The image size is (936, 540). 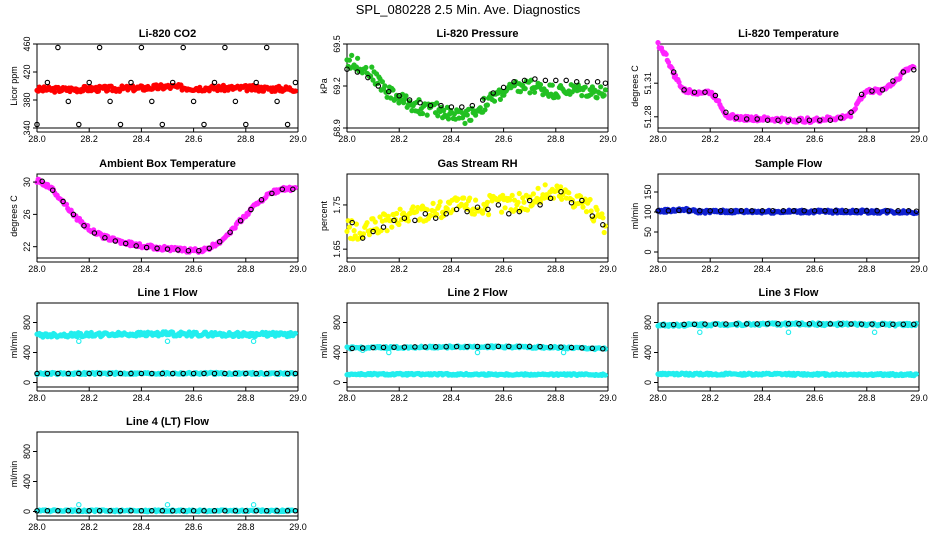 What do you see at coordinates (476, 89) in the screenshot?
I see `data-series` at bounding box center [476, 89].